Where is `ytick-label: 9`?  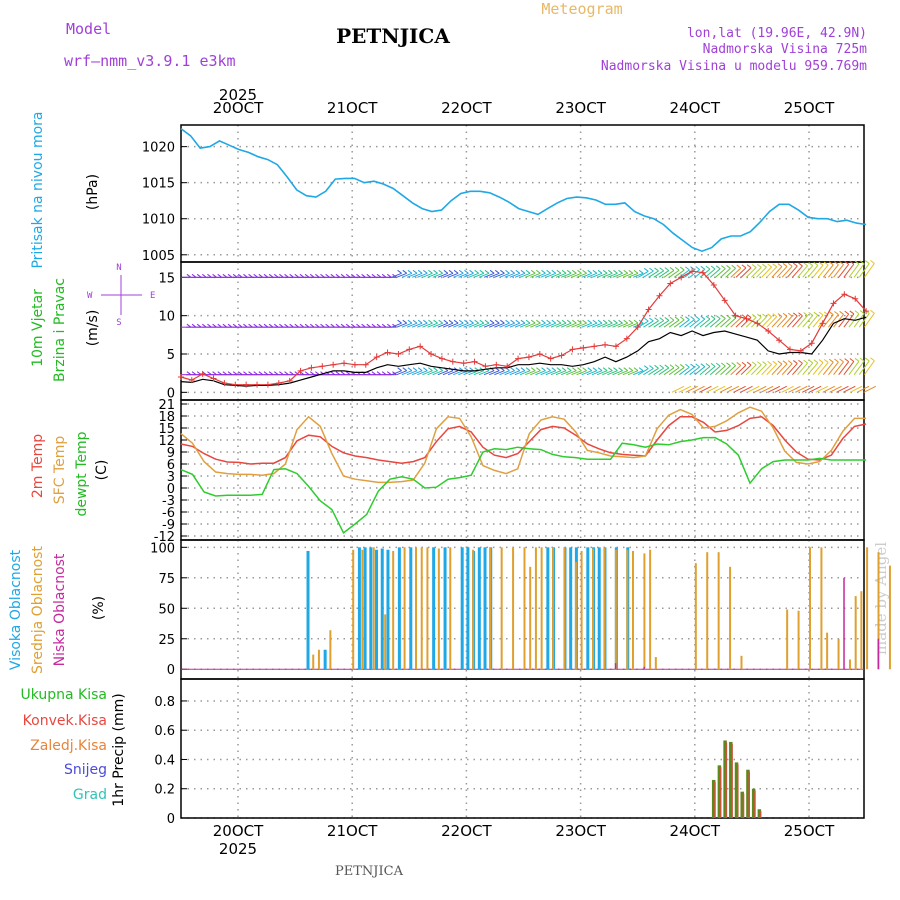
ytick-label: 9 is located at coordinates (171, 453).